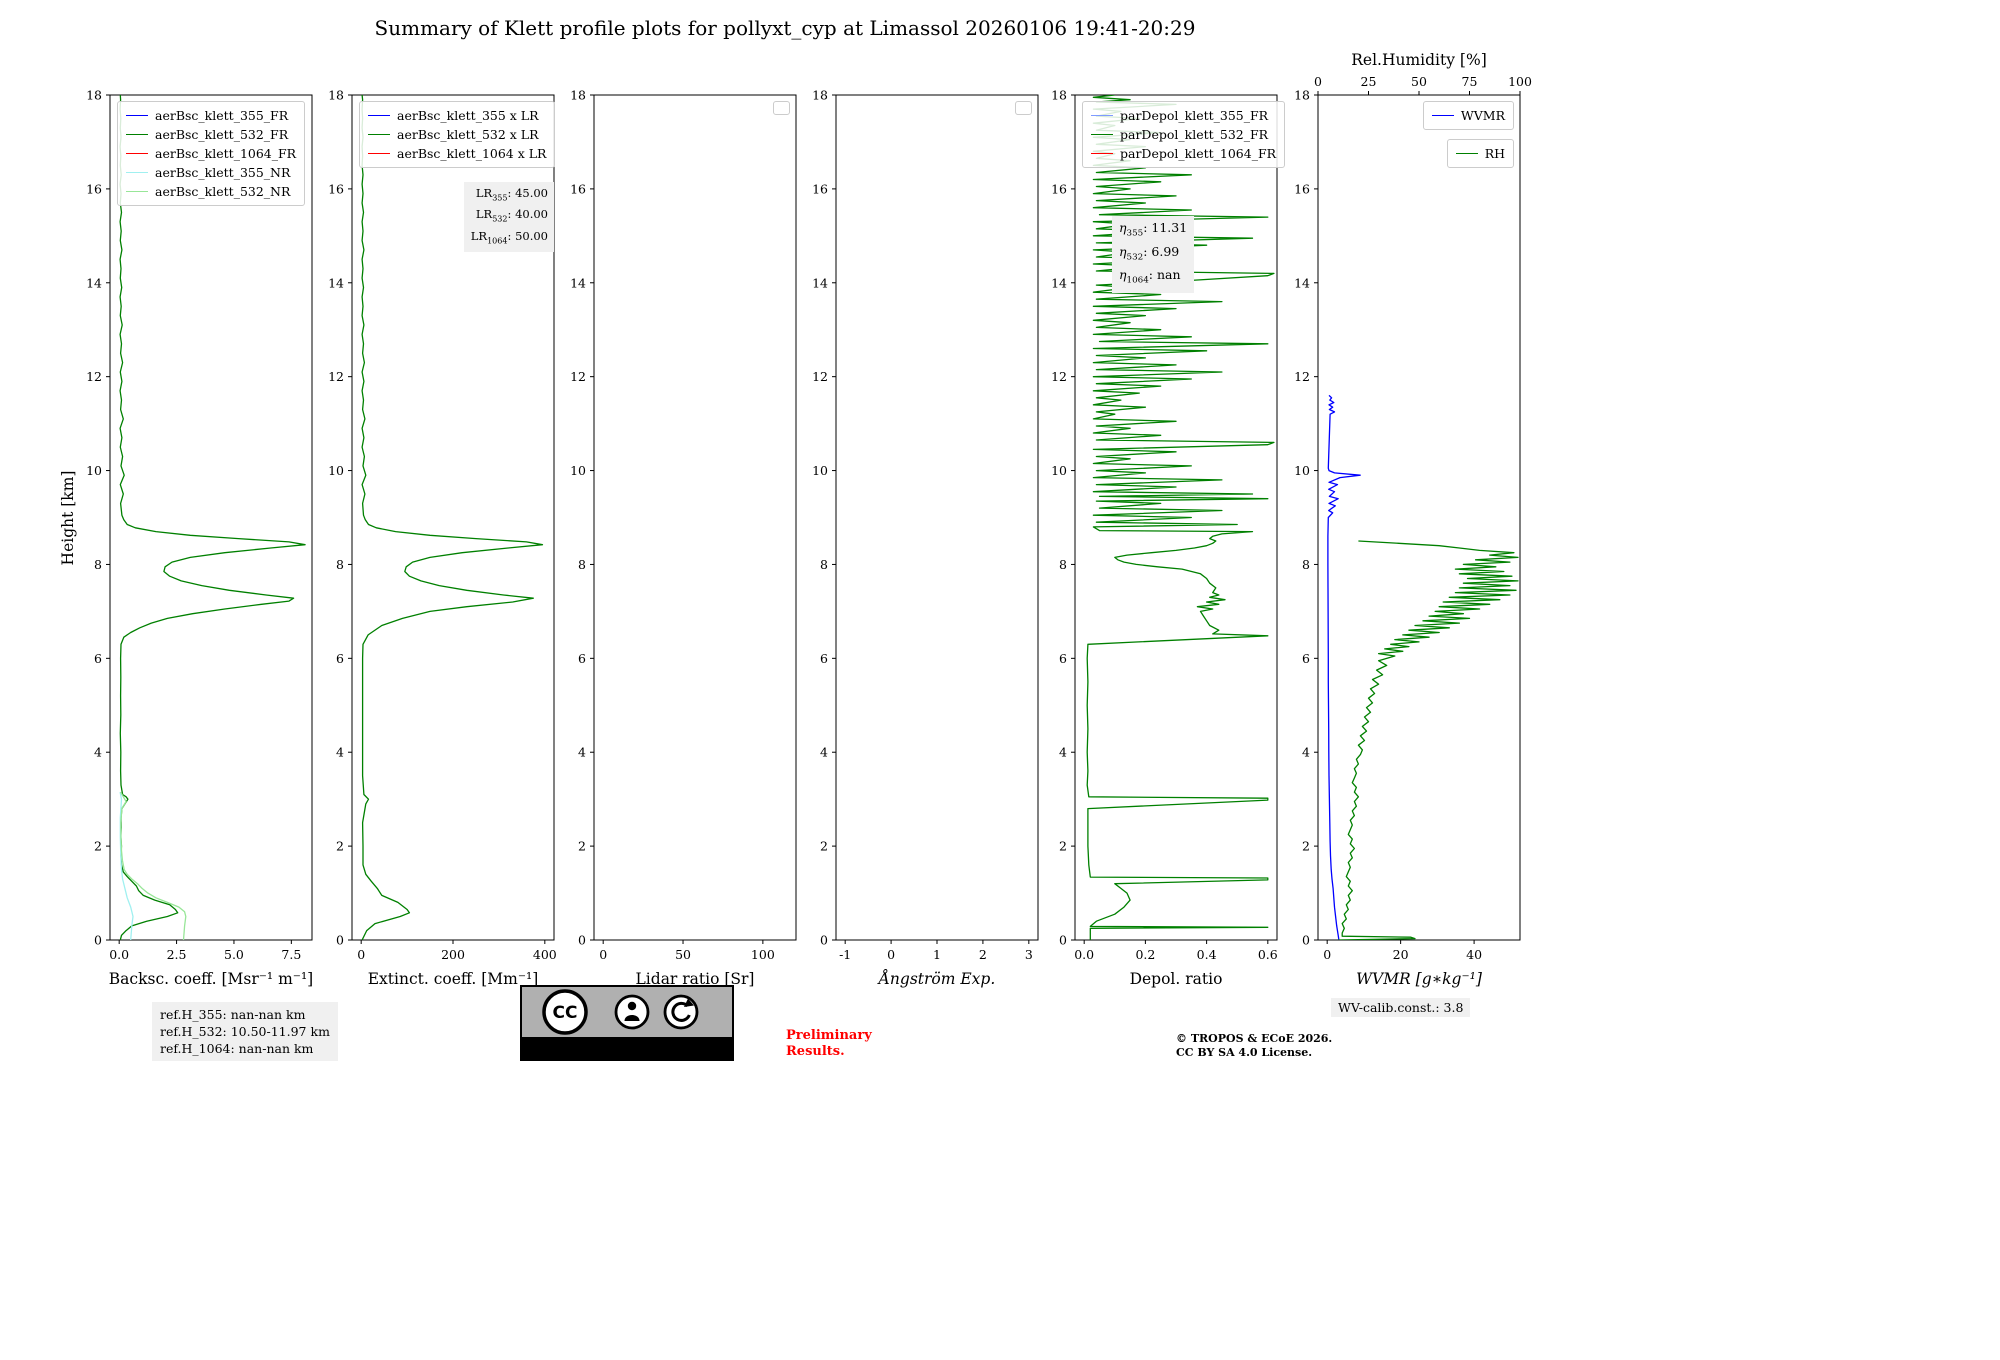 This screenshot has height=1360, width=2000. What do you see at coordinates (1468, 115) in the screenshot?
I see `legend-wvmr: WVMR` at bounding box center [1468, 115].